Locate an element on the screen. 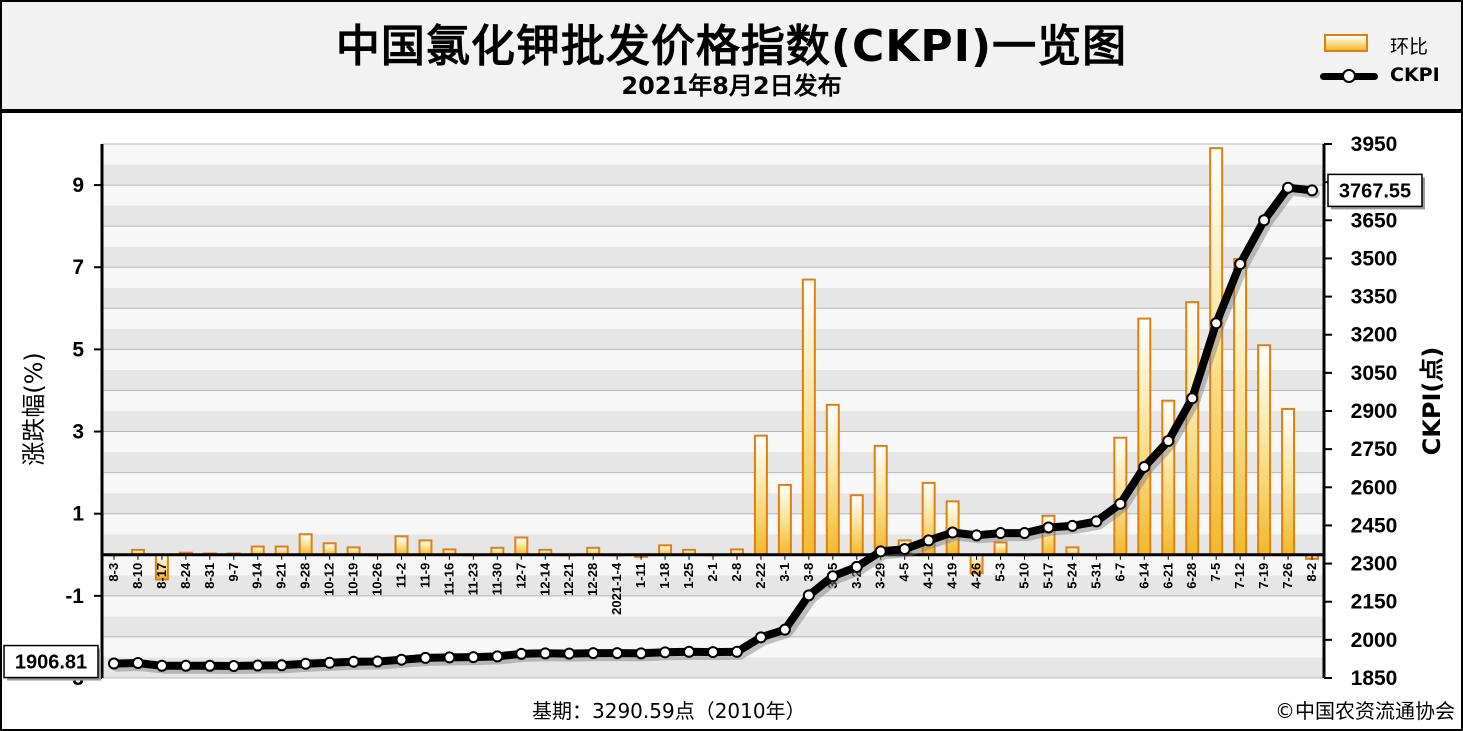  x-tick-label: 8-10 is located at coordinates (137, 576).